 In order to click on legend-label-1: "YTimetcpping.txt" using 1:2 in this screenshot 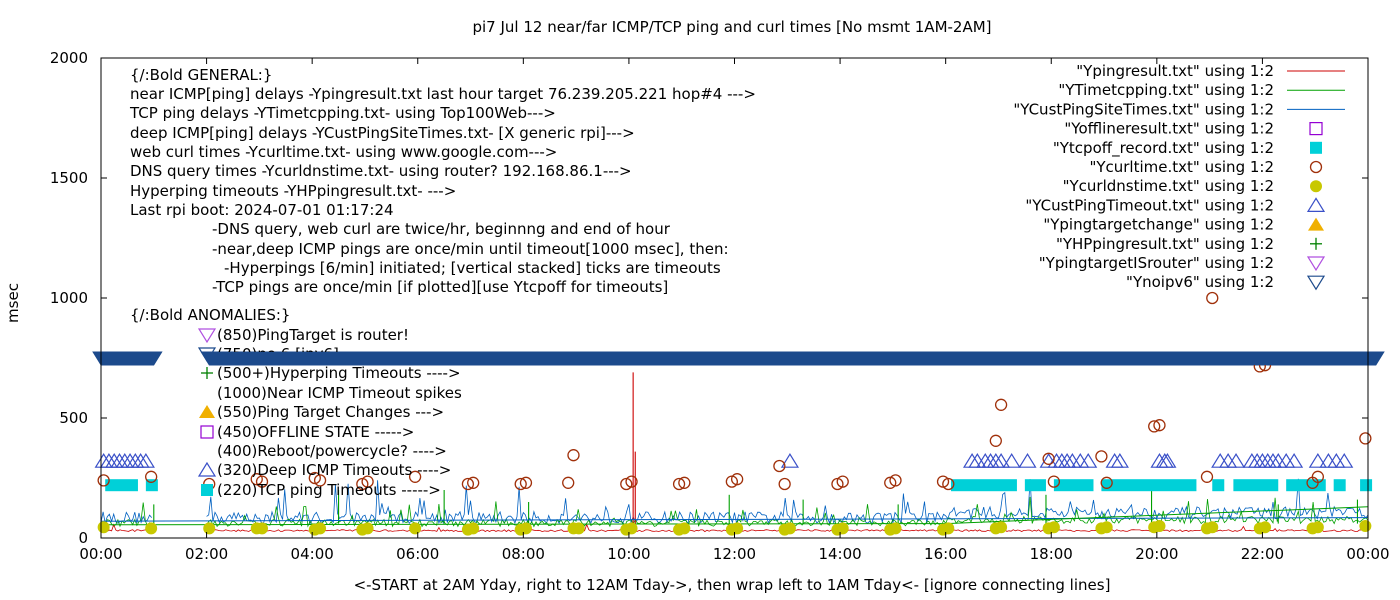, I will do `click(1166, 90)`.